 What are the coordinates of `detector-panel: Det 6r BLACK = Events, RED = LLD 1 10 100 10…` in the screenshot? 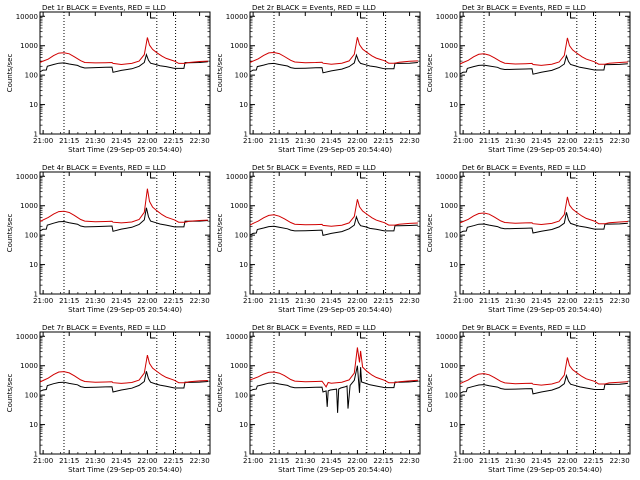 It's located at (528, 239).